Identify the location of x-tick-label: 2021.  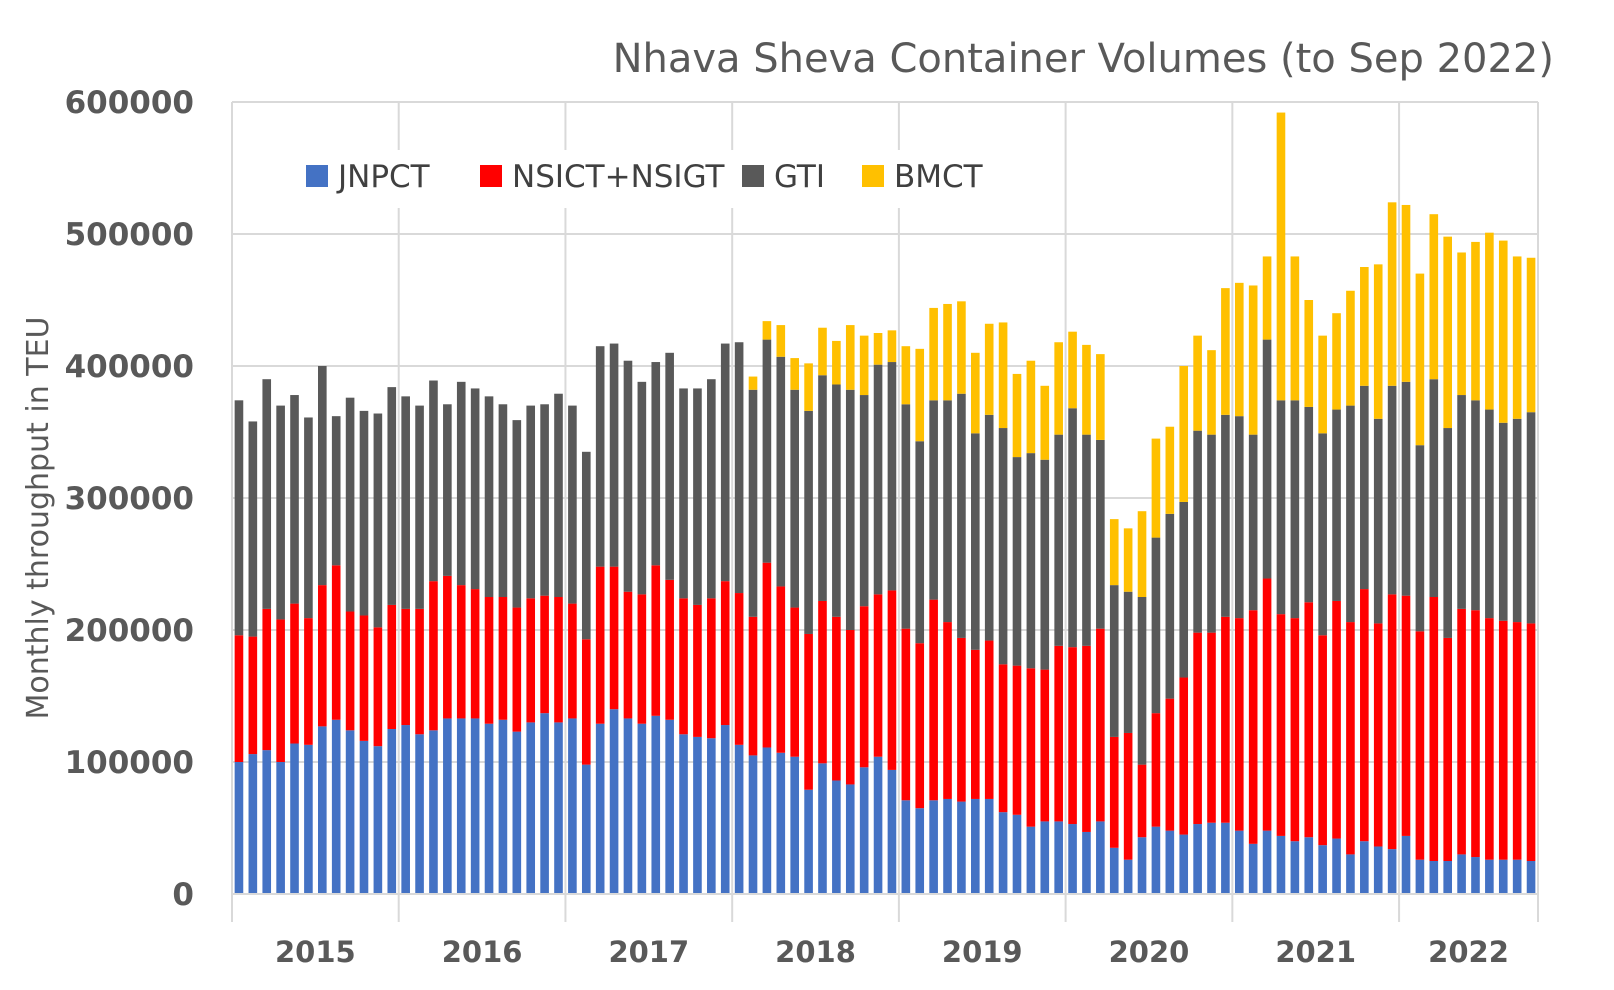
(1315, 952).